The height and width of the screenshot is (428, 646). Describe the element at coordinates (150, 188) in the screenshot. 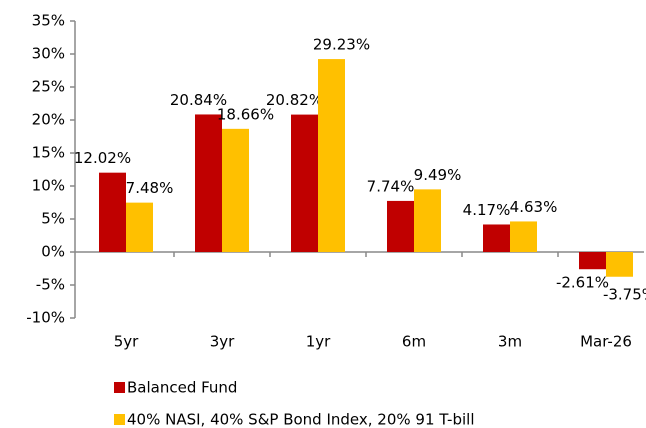

I see `data-label: 7.48%` at that location.